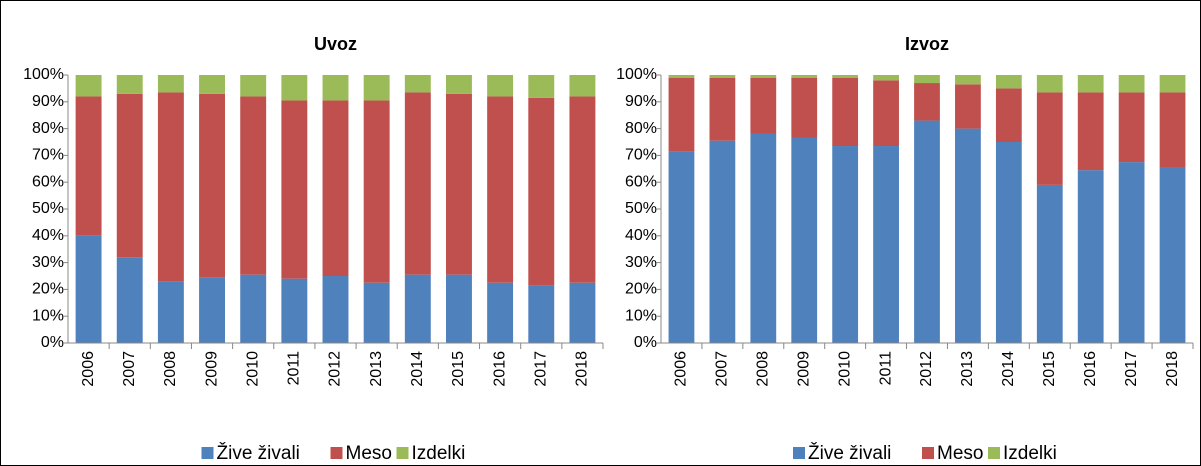 This screenshot has width=1201, height=466. Describe the element at coordinates (48, 155) in the screenshot. I see `y-tick-label: 70%` at that location.